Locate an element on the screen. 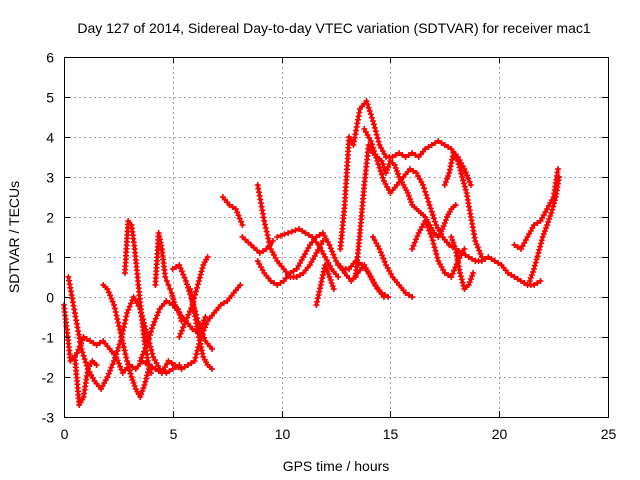 This screenshot has width=640, height=480. series-sat-m is located at coordinates (290, 231).